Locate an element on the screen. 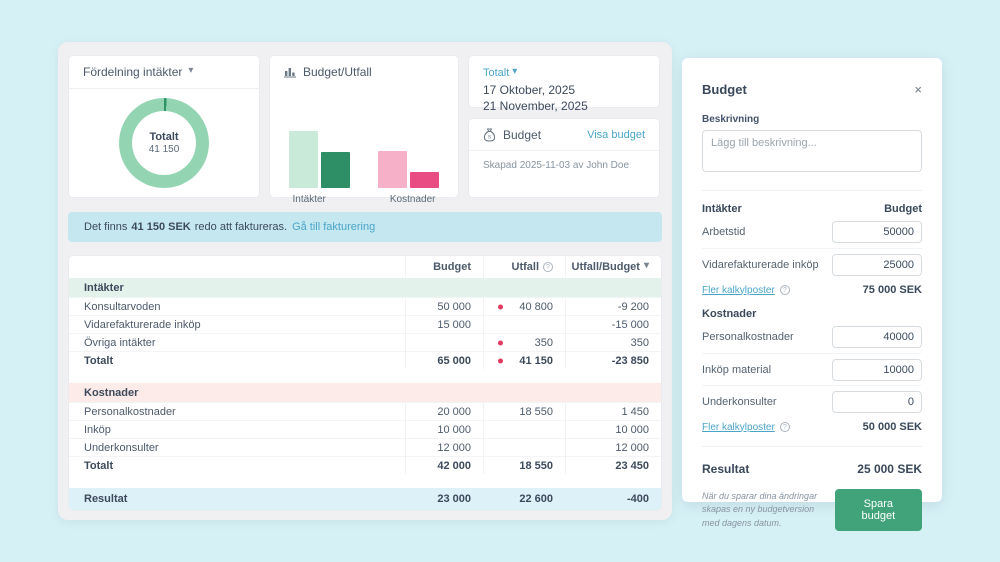 The height and width of the screenshot is (562, 1000). donut-chart-area: Totalt 41 150 is located at coordinates (164, 143).